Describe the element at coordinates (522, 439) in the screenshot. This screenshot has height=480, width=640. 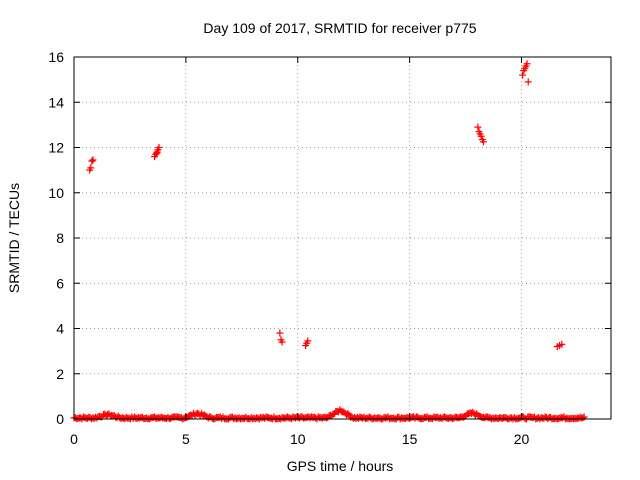
I see `x-tick-label: 20` at that location.